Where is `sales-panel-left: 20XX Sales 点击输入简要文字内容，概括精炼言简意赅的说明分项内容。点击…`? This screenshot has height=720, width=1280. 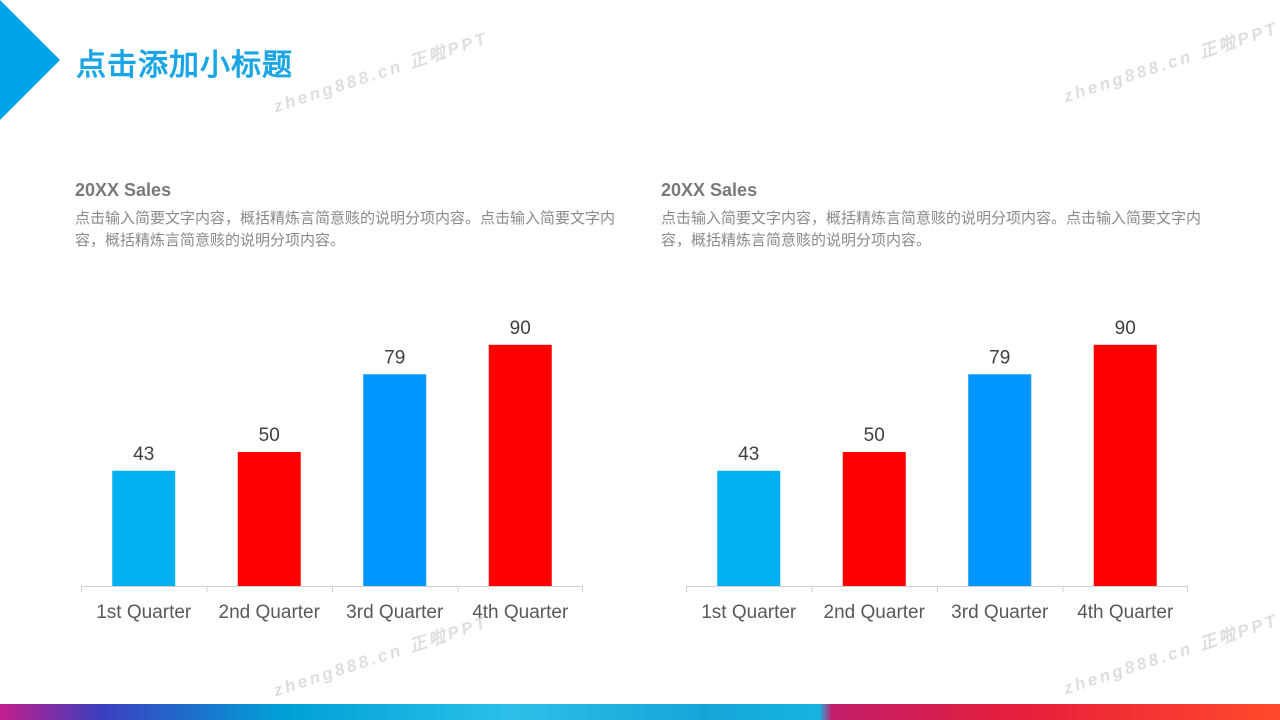 sales-panel-left: 20XX Sales 点击输入简要文字内容，概括精炼言简意赅的说明分项内容。点击… is located at coordinates (355, 213).